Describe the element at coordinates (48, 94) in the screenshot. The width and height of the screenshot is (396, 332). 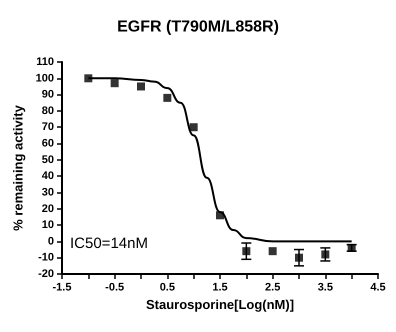
I see `y-tick-label: 90` at that location.